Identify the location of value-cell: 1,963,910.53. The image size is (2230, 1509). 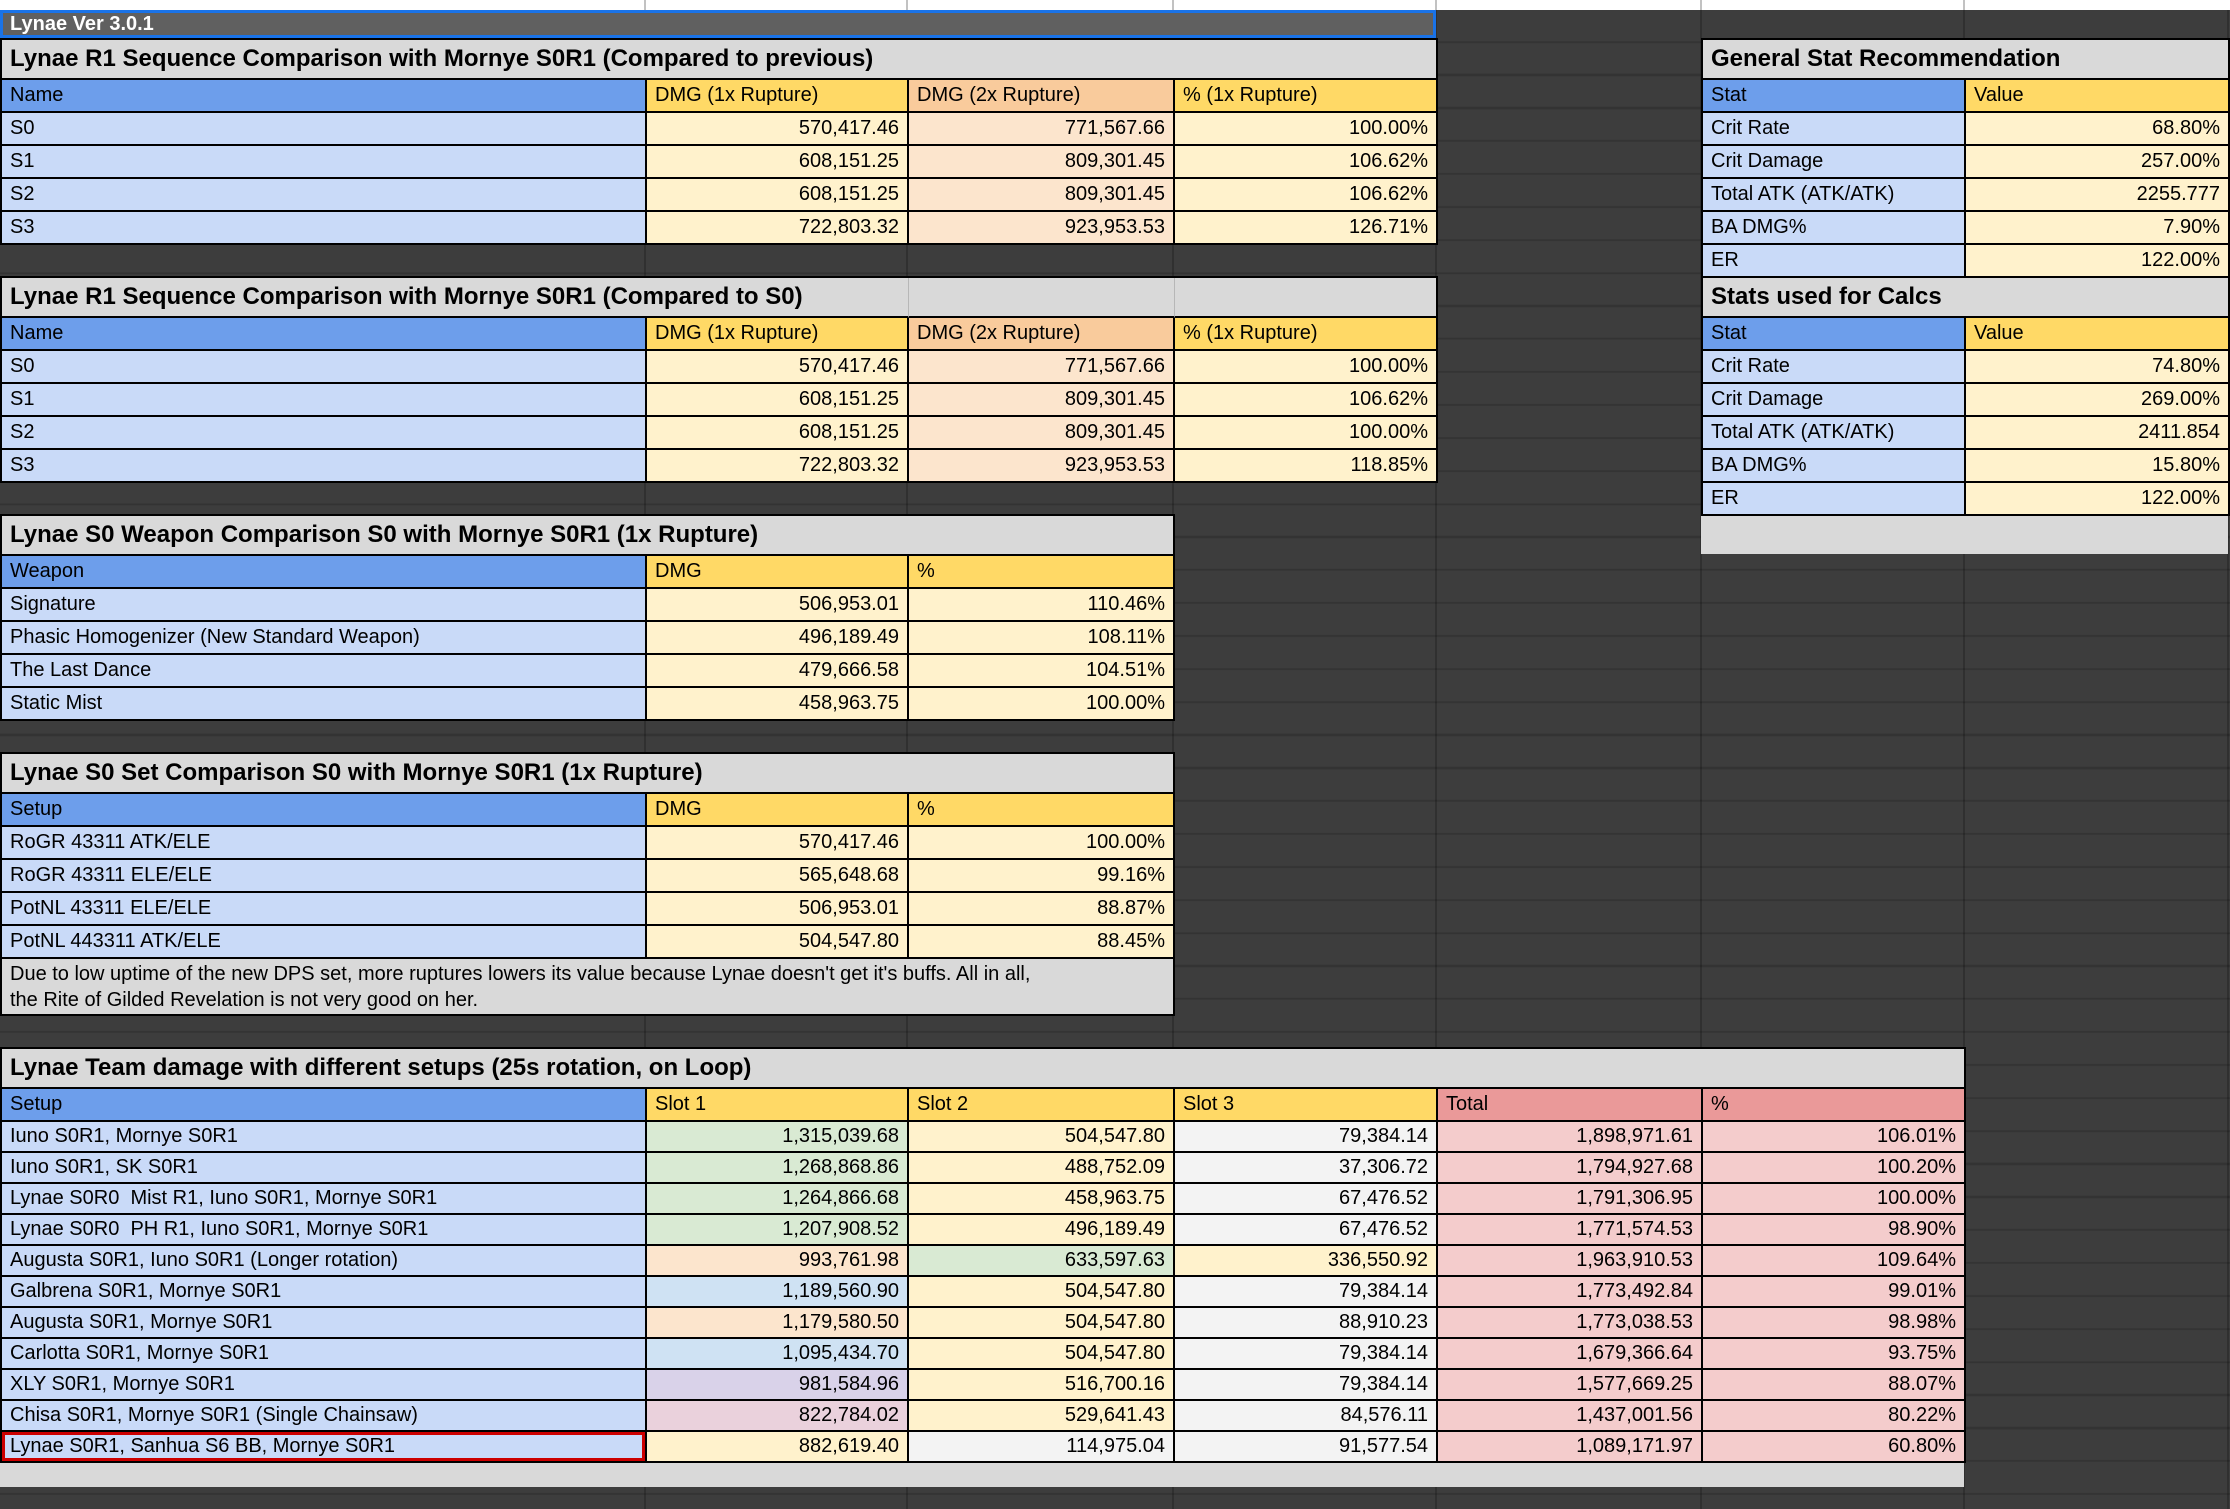
(1570, 1261).